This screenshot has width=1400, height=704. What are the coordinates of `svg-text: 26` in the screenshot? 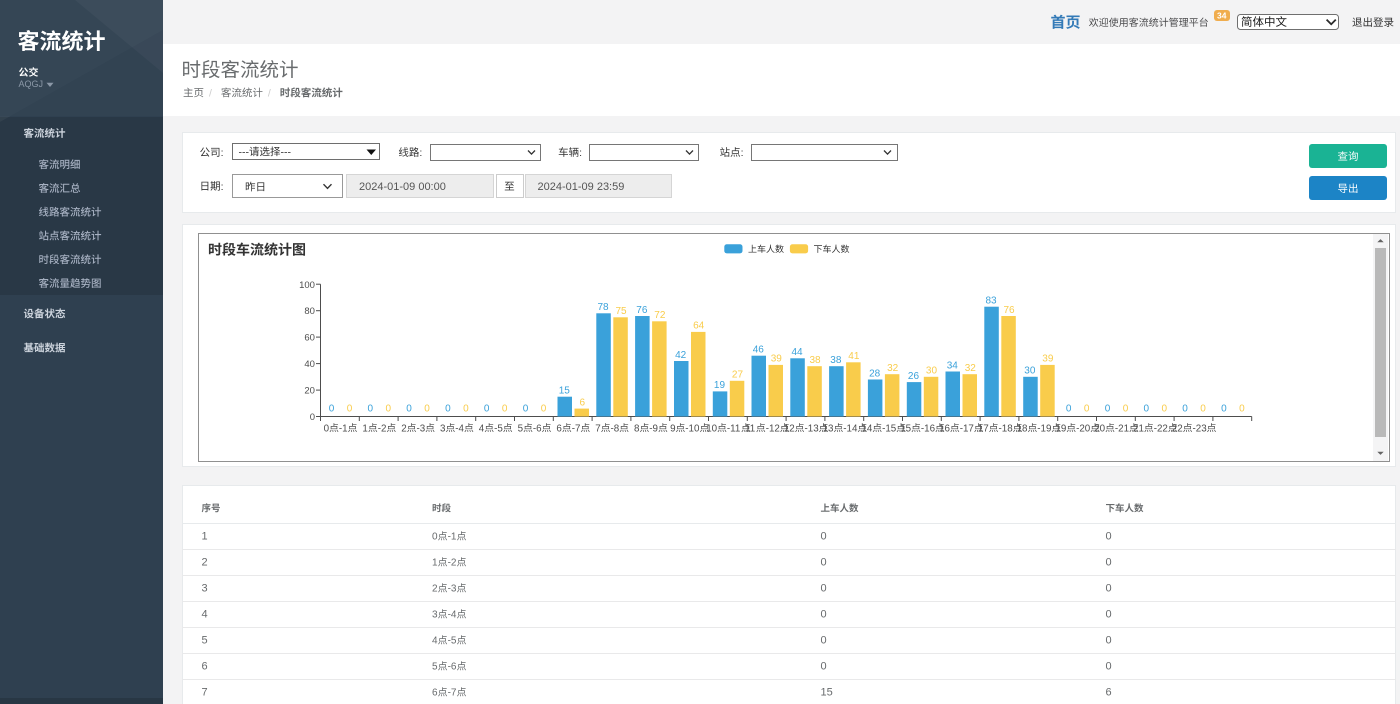 It's located at (914, 376).